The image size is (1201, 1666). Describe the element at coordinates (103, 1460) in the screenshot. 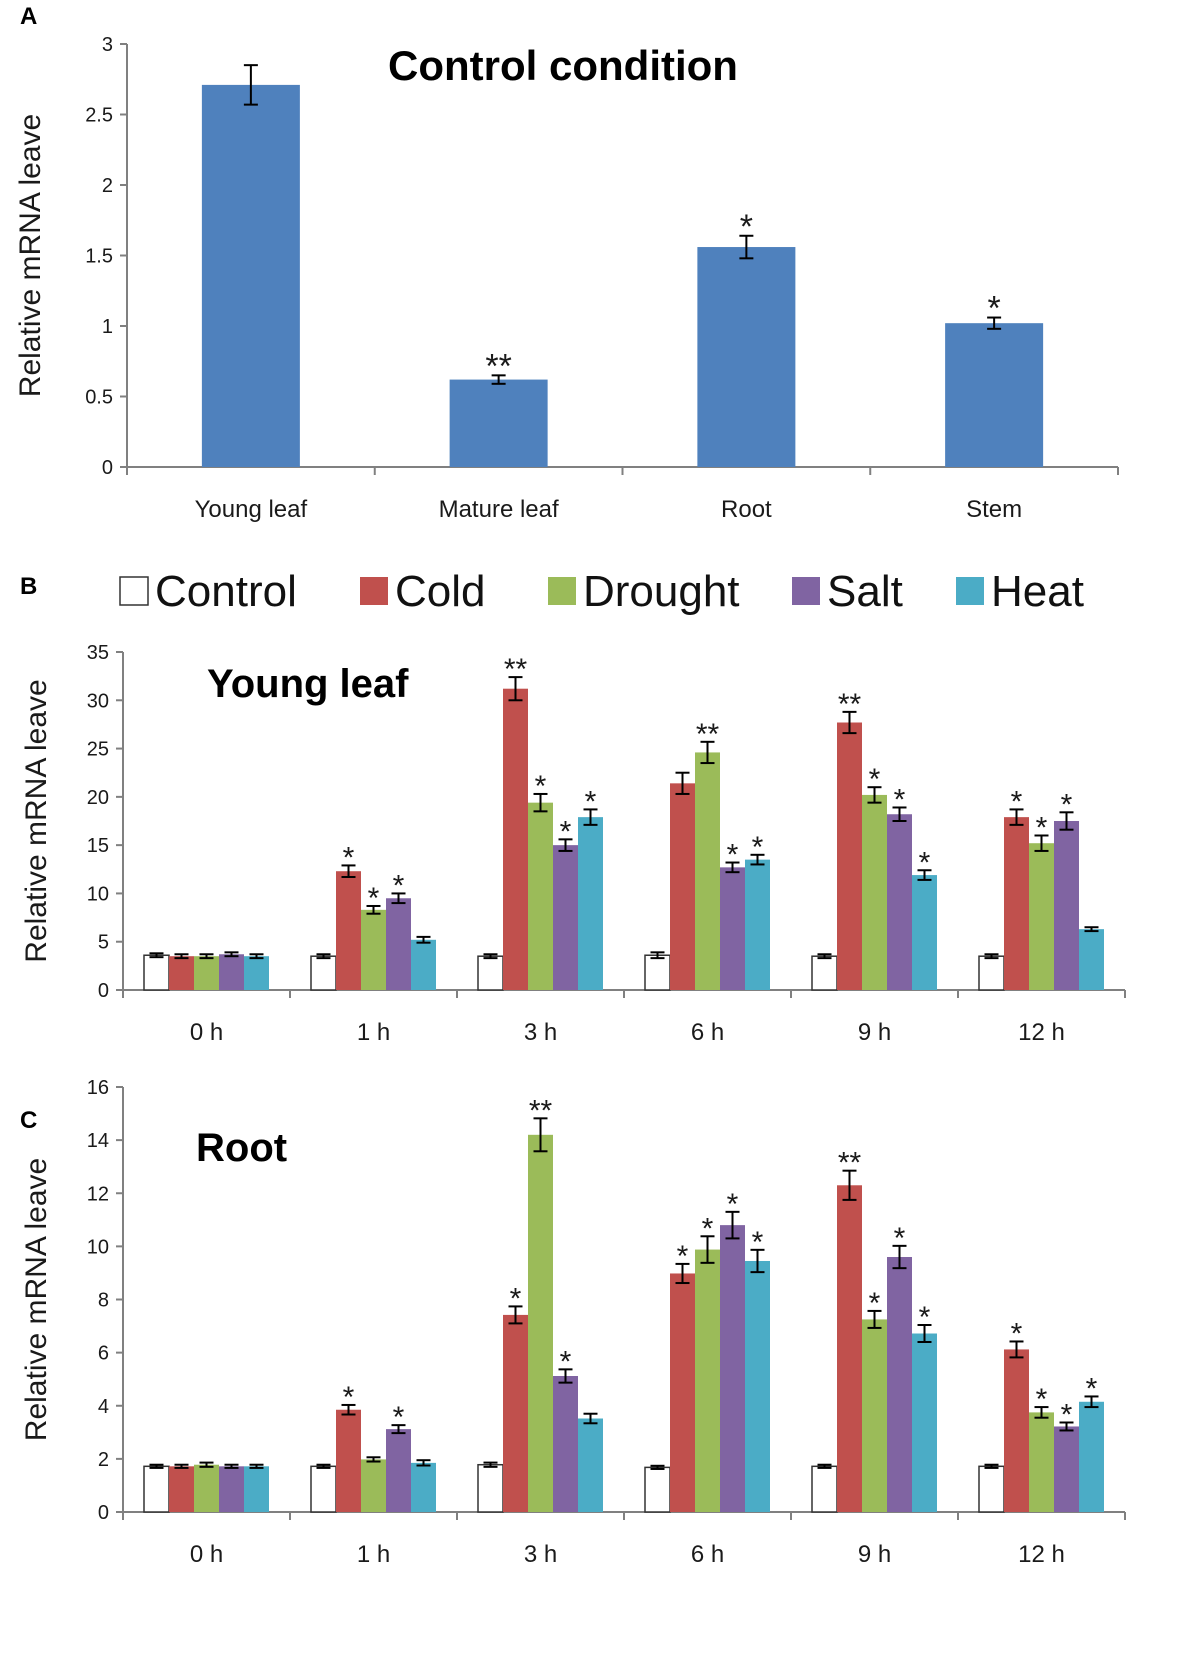

I see `y-tick-label: 2` at that location.